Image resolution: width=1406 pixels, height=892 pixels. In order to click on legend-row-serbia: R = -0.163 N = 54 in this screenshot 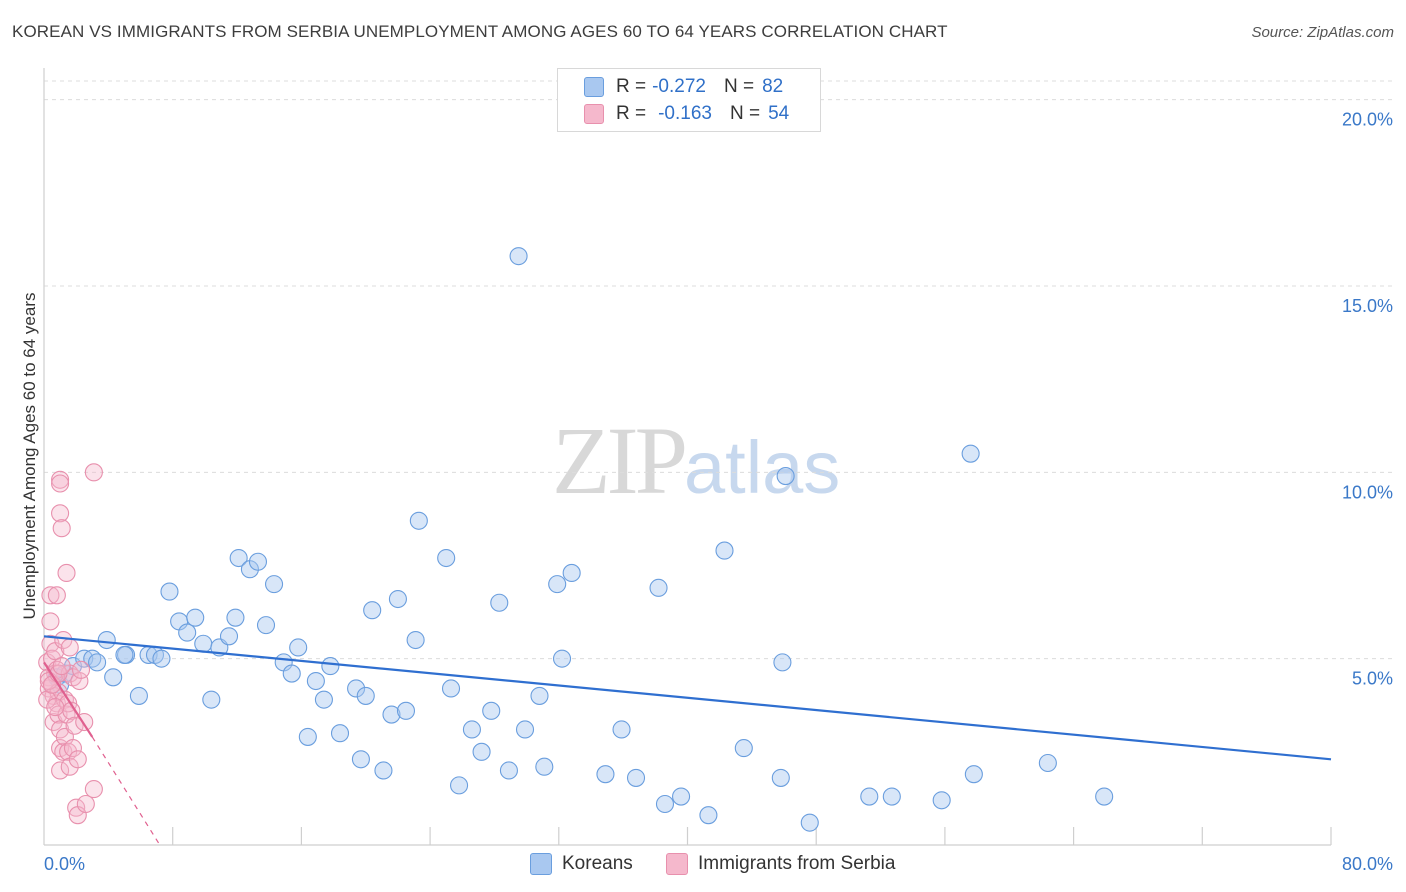, I will do `click(686, 114)`.